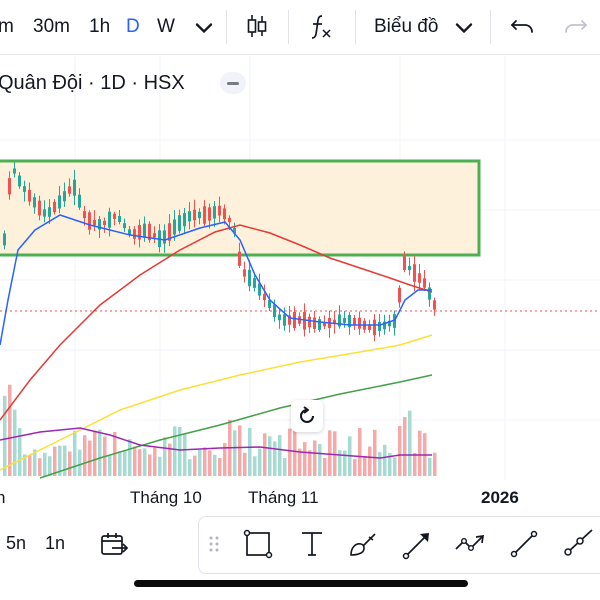 This screenshot has width=600, height=600. Describe the element at coordinates (133, 26) in the screenshot. I see `interval-day: D` at that location.